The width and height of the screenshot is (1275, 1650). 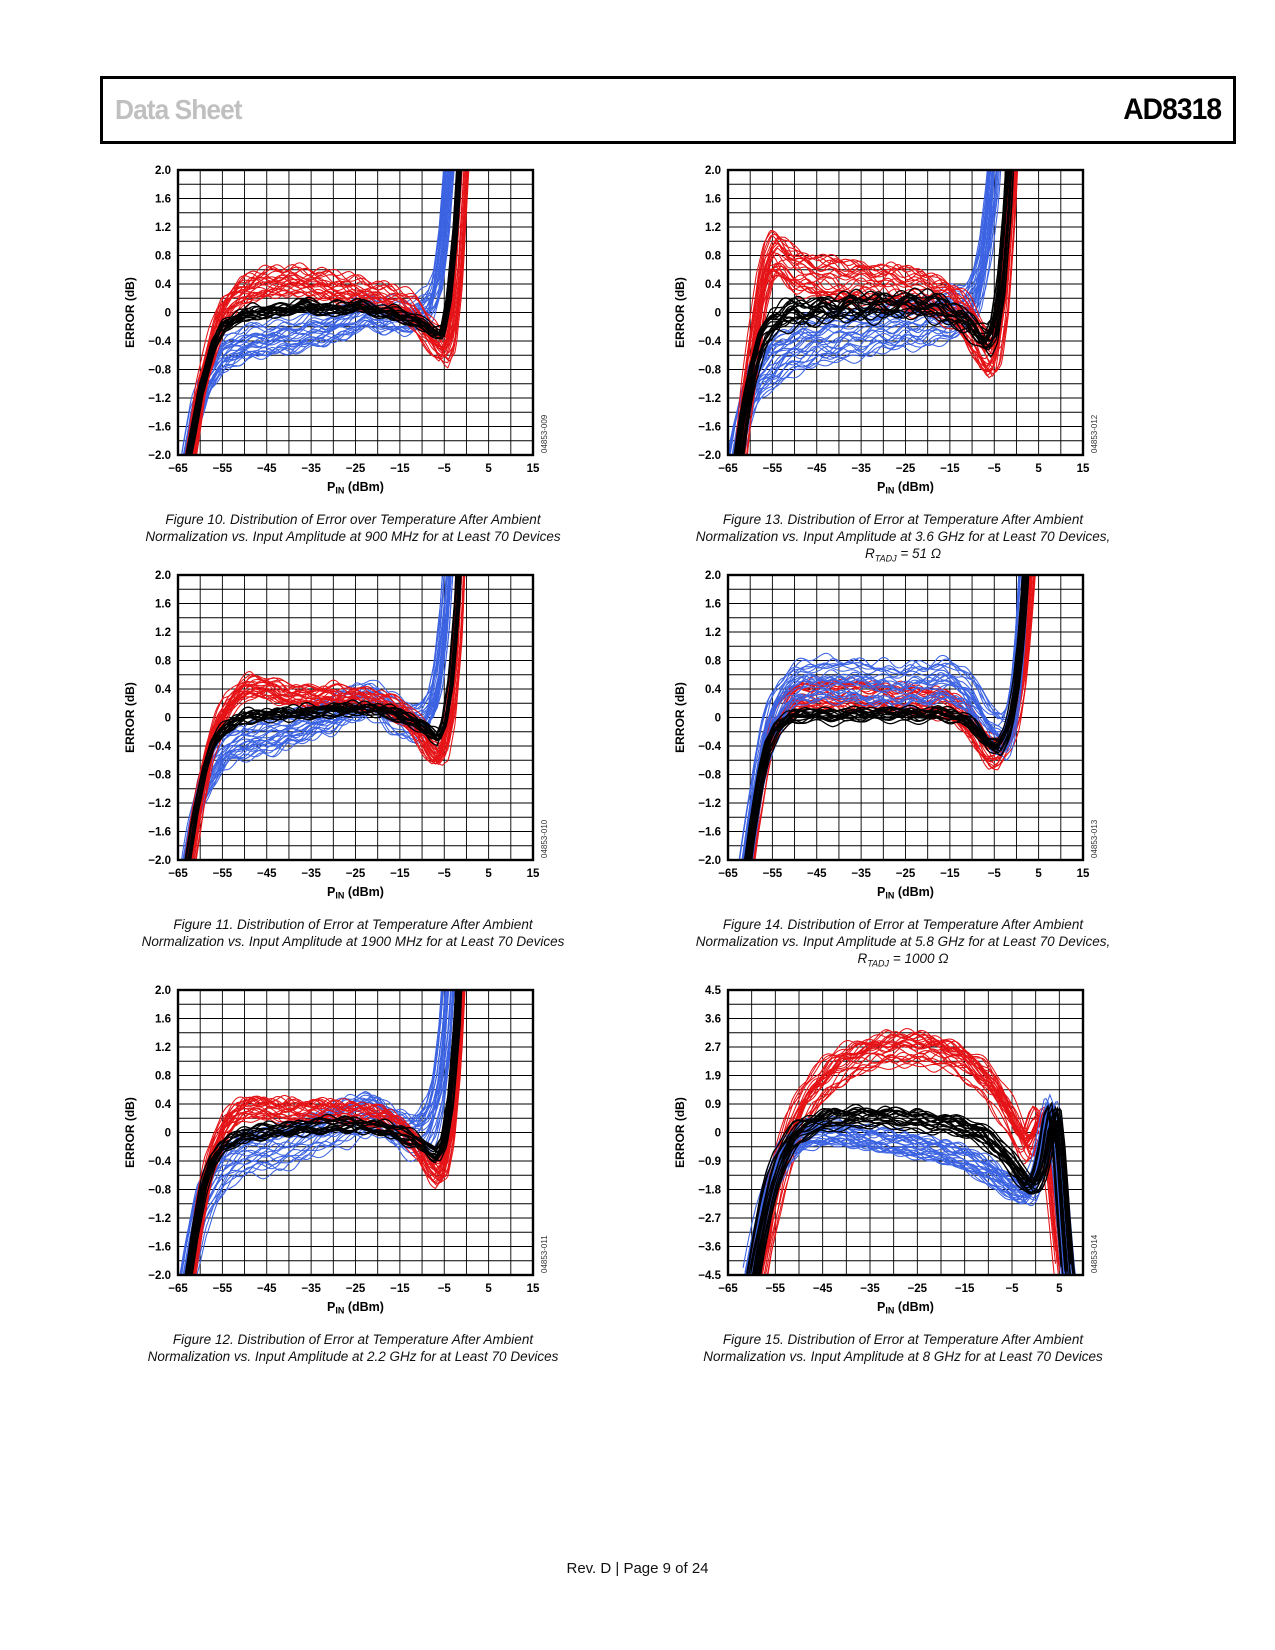 I want to click on x-tick-label: −35, so click(x=861, y=469).